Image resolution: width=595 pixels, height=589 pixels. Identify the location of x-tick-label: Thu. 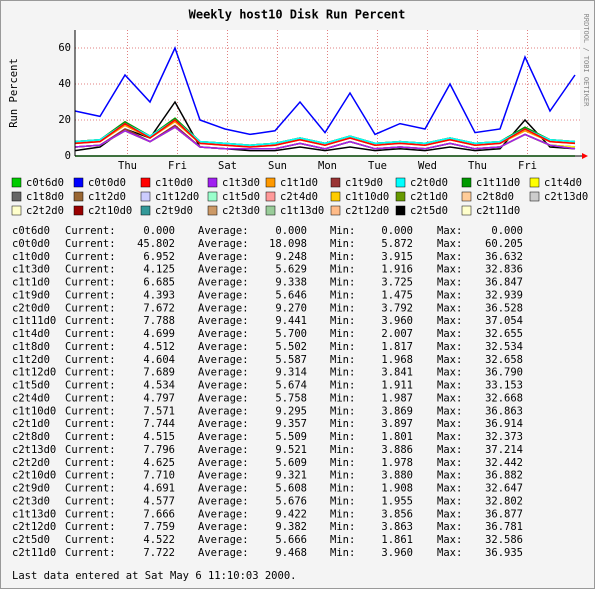
(127, 166).